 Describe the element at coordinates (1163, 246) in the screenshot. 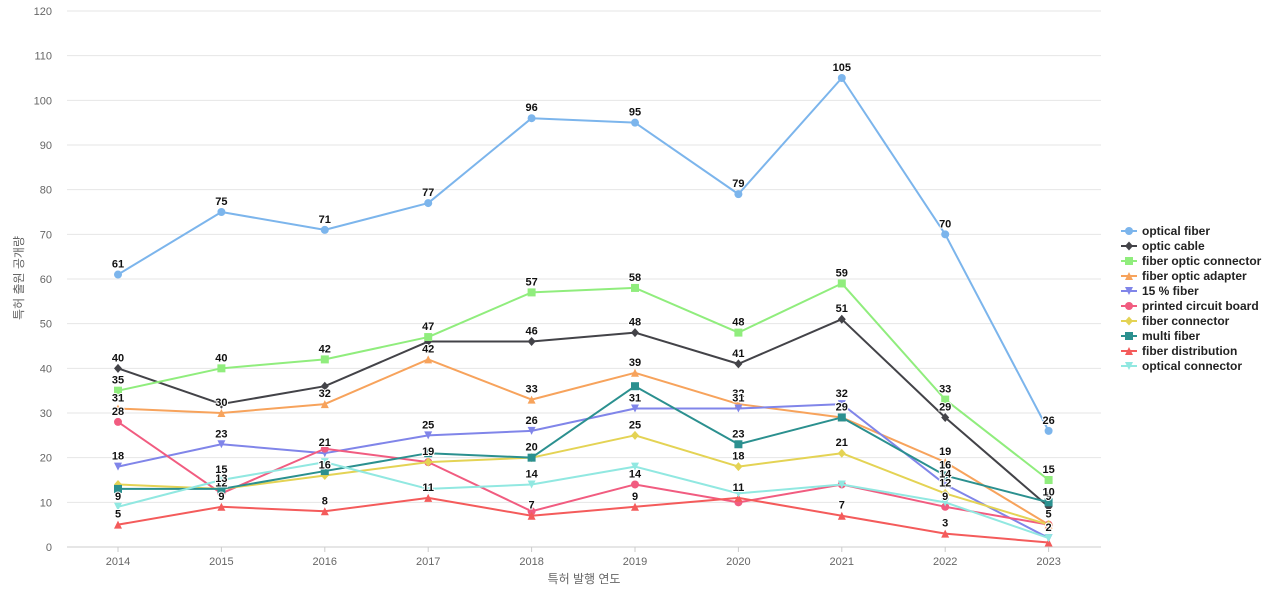

I see `legend-item: optic cable` at that location.